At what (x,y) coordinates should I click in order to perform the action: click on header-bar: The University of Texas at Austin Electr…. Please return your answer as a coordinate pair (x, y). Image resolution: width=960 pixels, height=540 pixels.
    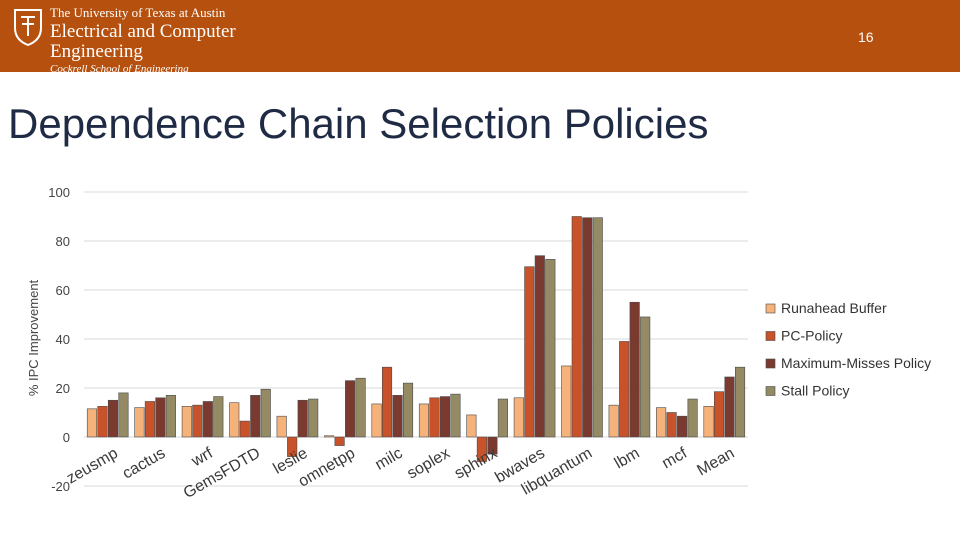
    Looking at the image, I should click on (480, 37).